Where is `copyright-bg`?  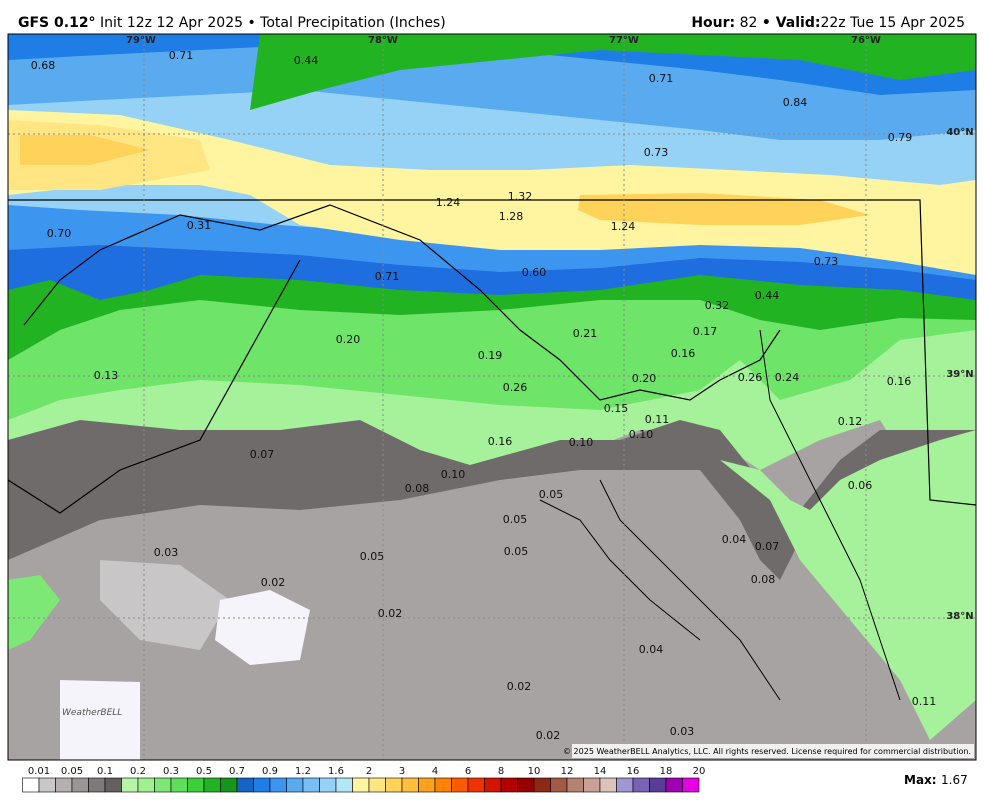
copyright-bg is located at coordinates (773, 751).